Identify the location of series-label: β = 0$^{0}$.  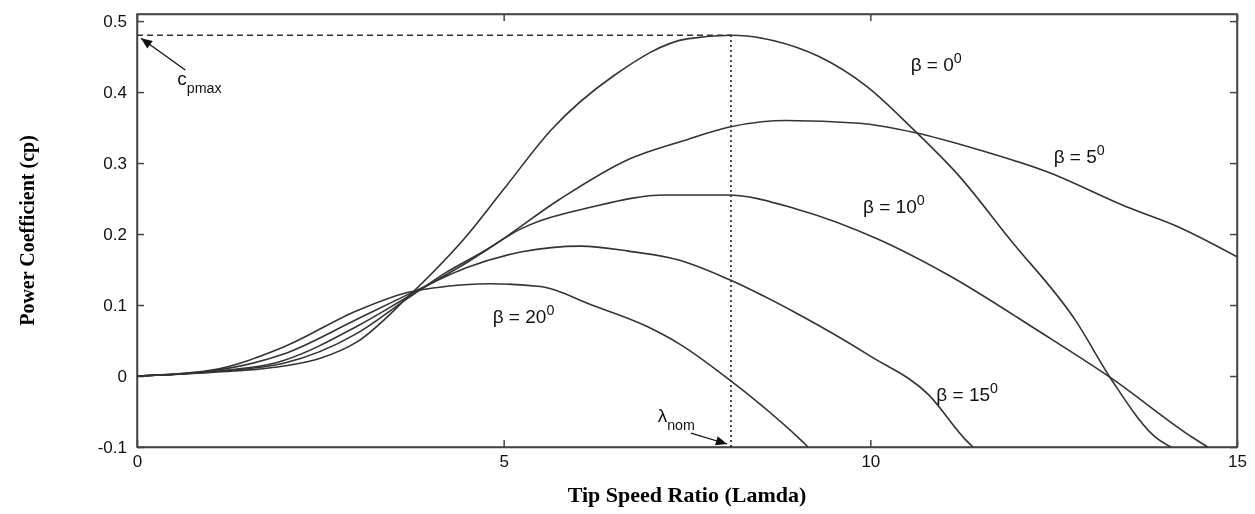
(936, 62).